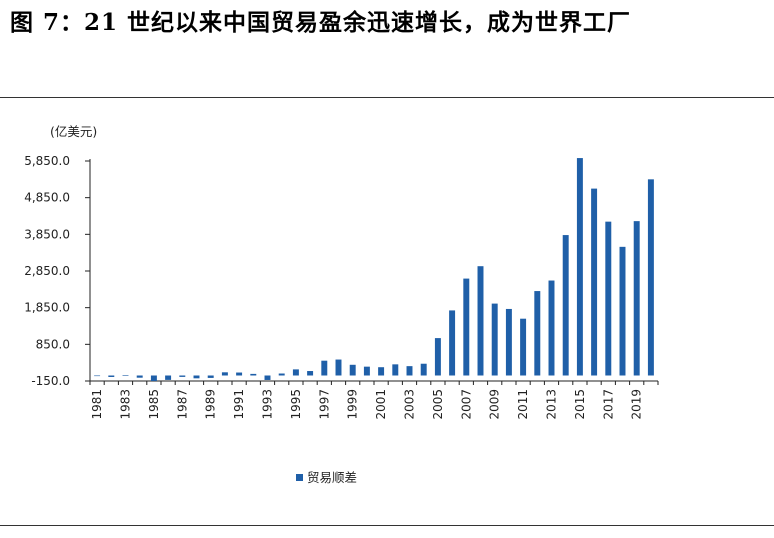  I want to click on bar-2007, so click(466, 327).